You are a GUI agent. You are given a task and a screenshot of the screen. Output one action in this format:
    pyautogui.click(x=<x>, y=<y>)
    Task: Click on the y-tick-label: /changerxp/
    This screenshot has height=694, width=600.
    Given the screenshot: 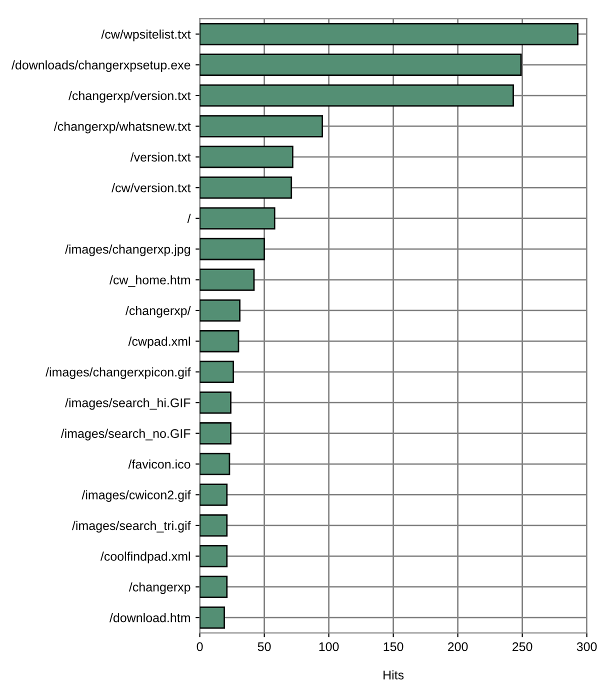 What is the action you would take?
    pyautogui.click(x=158, y=312)
    